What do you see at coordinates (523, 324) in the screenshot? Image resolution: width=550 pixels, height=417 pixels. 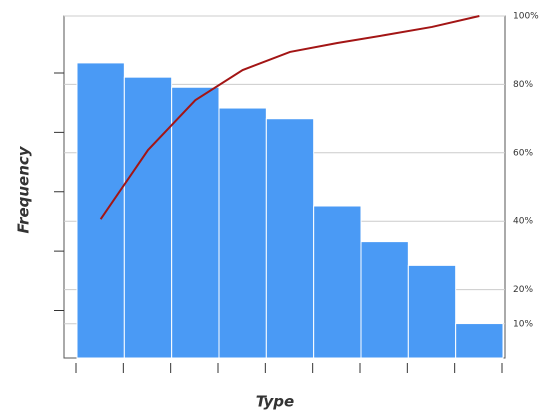 I see `y2-tick-label: 10%` at bounding box center [523, 324].